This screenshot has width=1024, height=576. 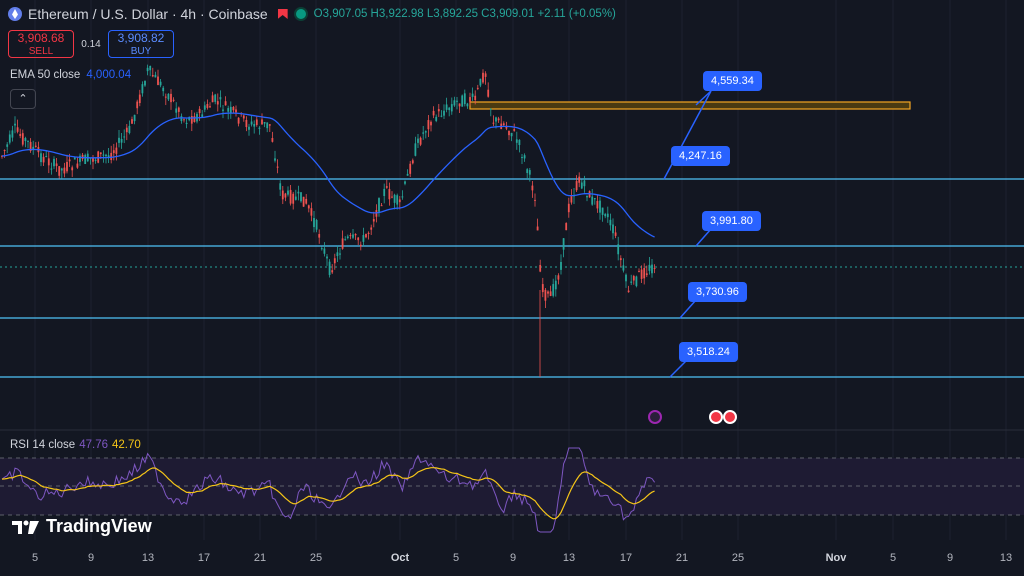 I want to click on sell-label: SELL, so click(x=41, y=51).